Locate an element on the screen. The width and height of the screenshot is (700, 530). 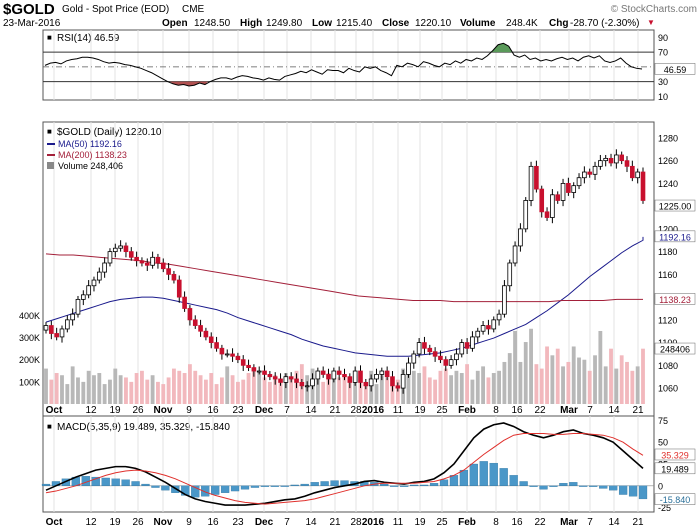
price-x-tick-label: Dec is located at coordinates (264, 410).